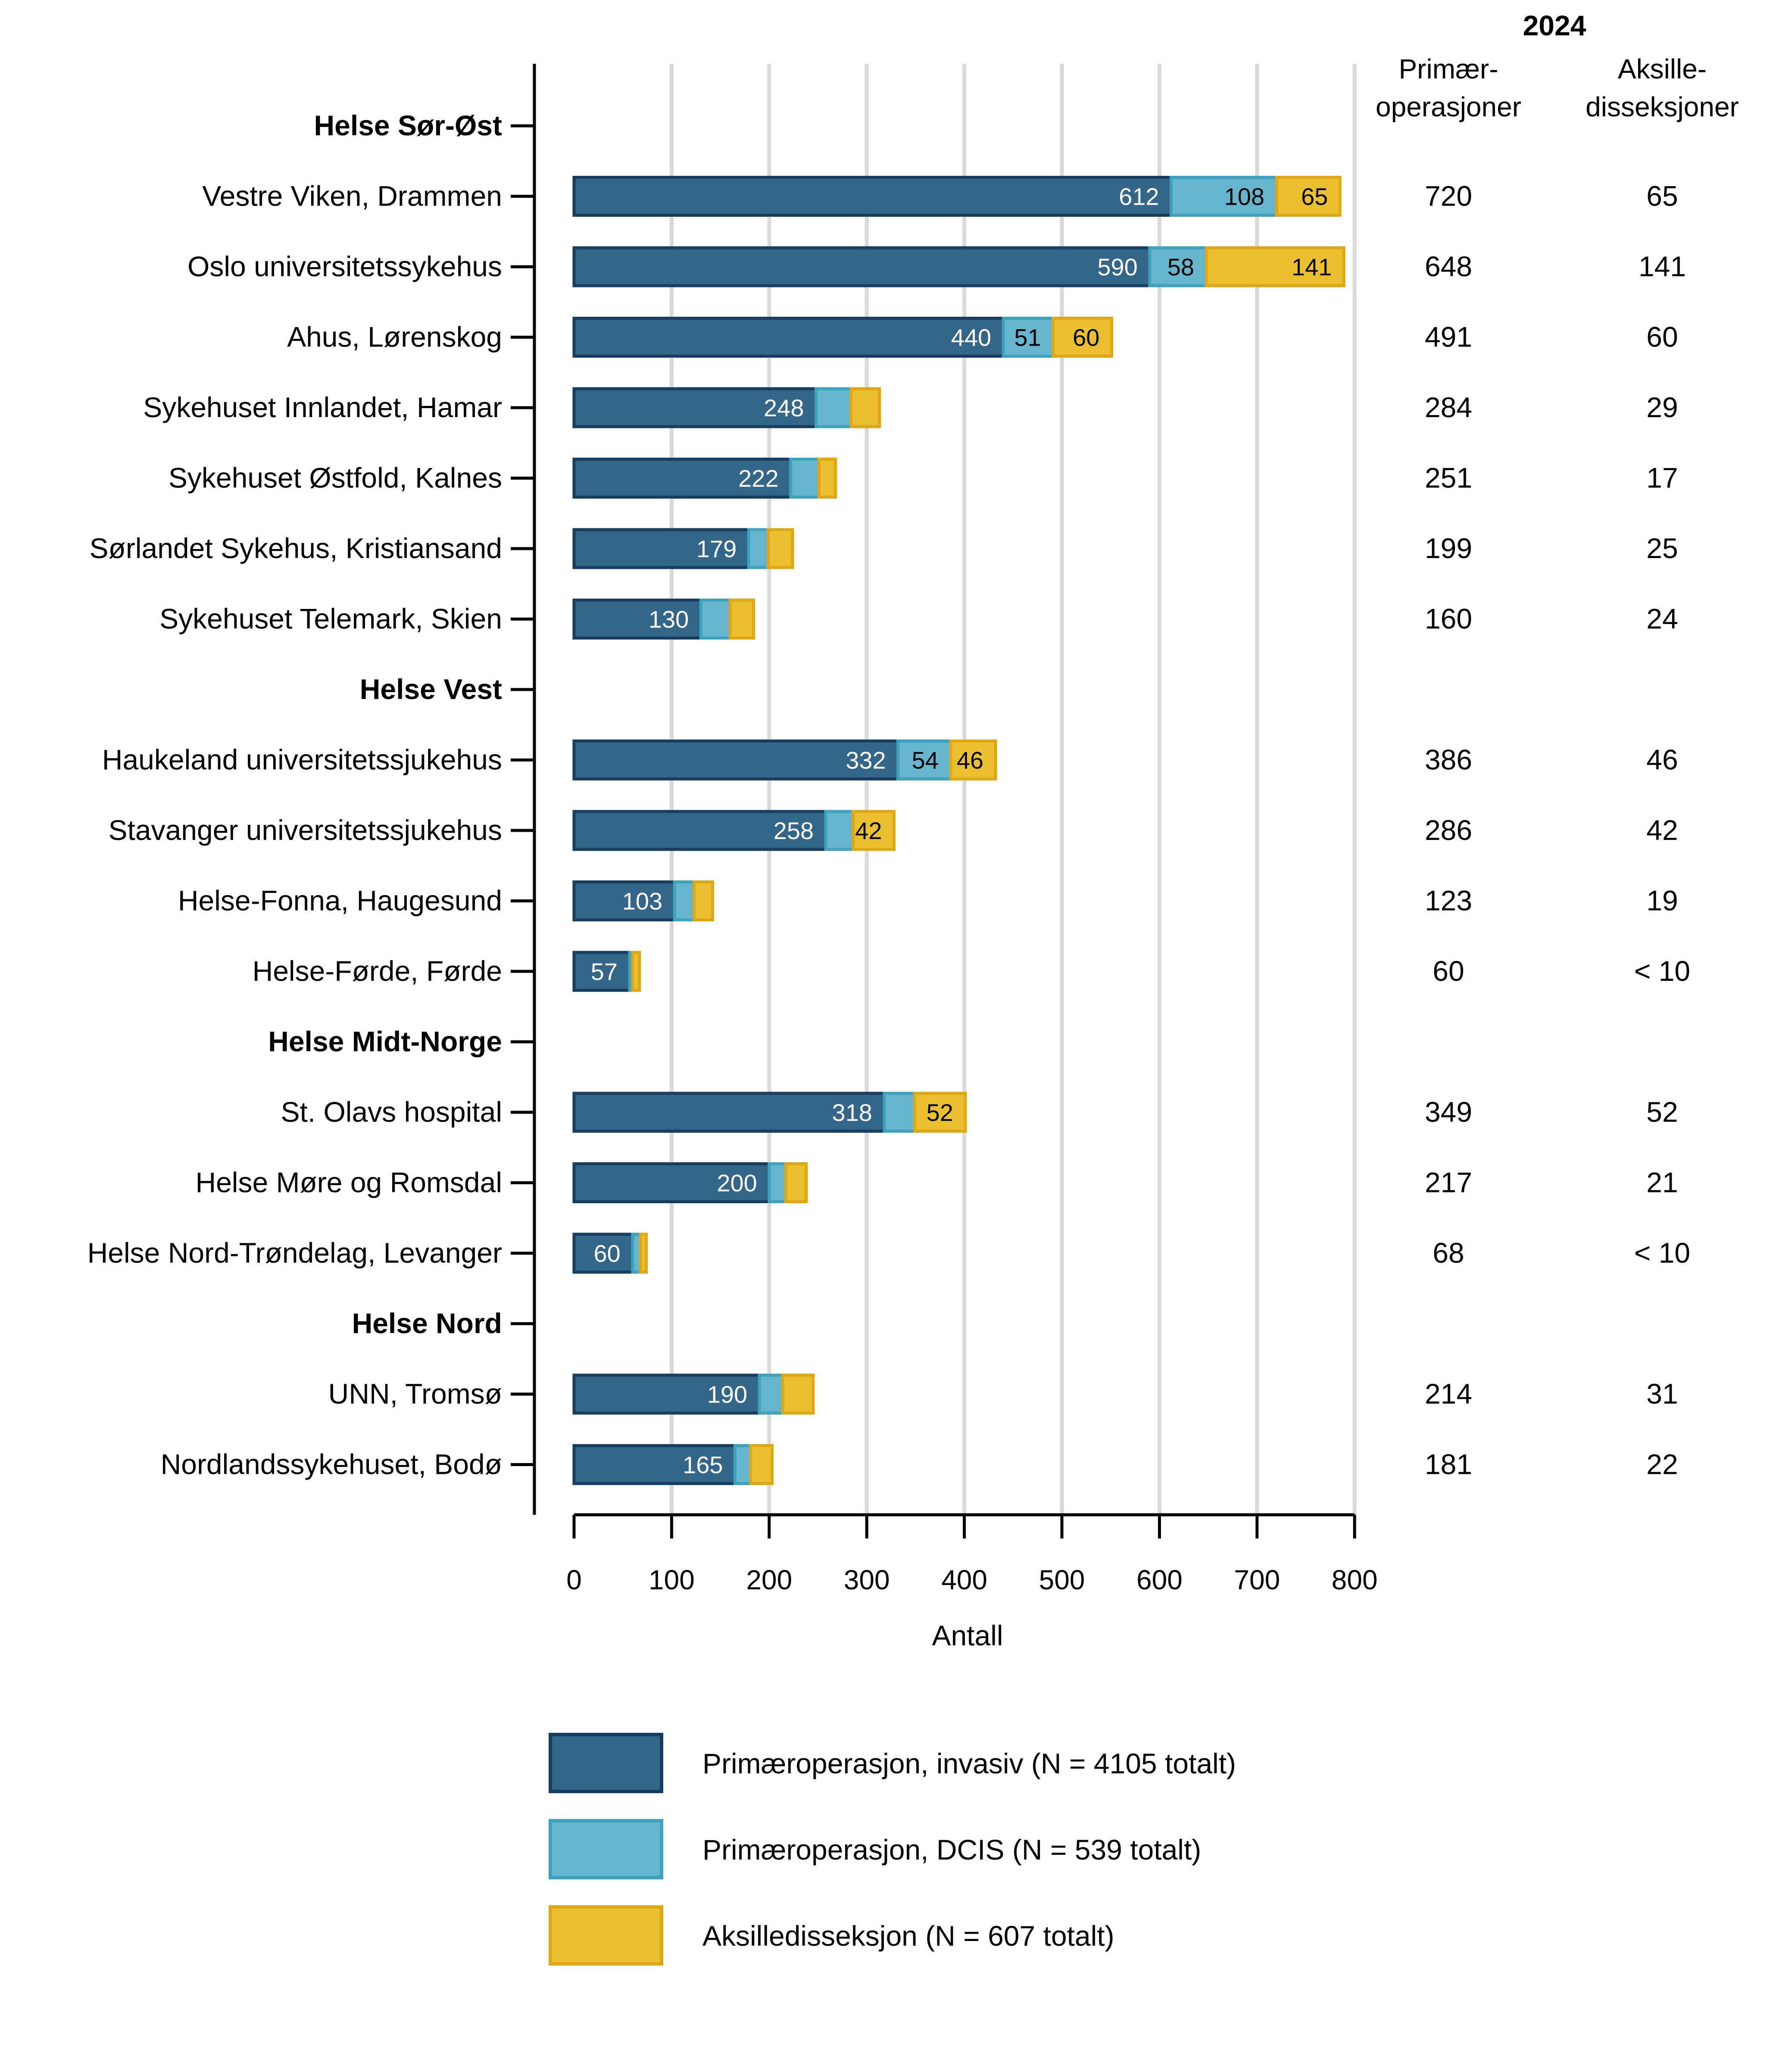 This screenshot has width=1776, height=2072. I want to click on axillary-total: 42, so click(1662, 830).